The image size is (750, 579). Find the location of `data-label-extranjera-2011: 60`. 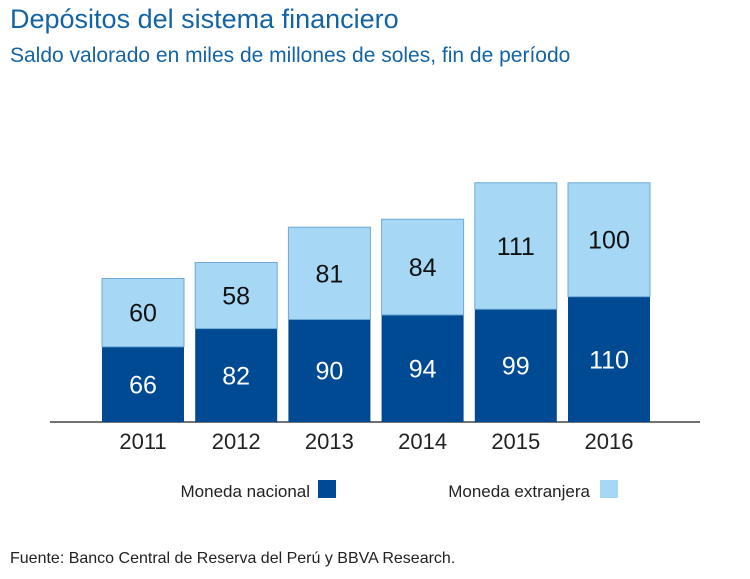

data-label-extranjera-2011: 60 is located at coordinates (143, 314).